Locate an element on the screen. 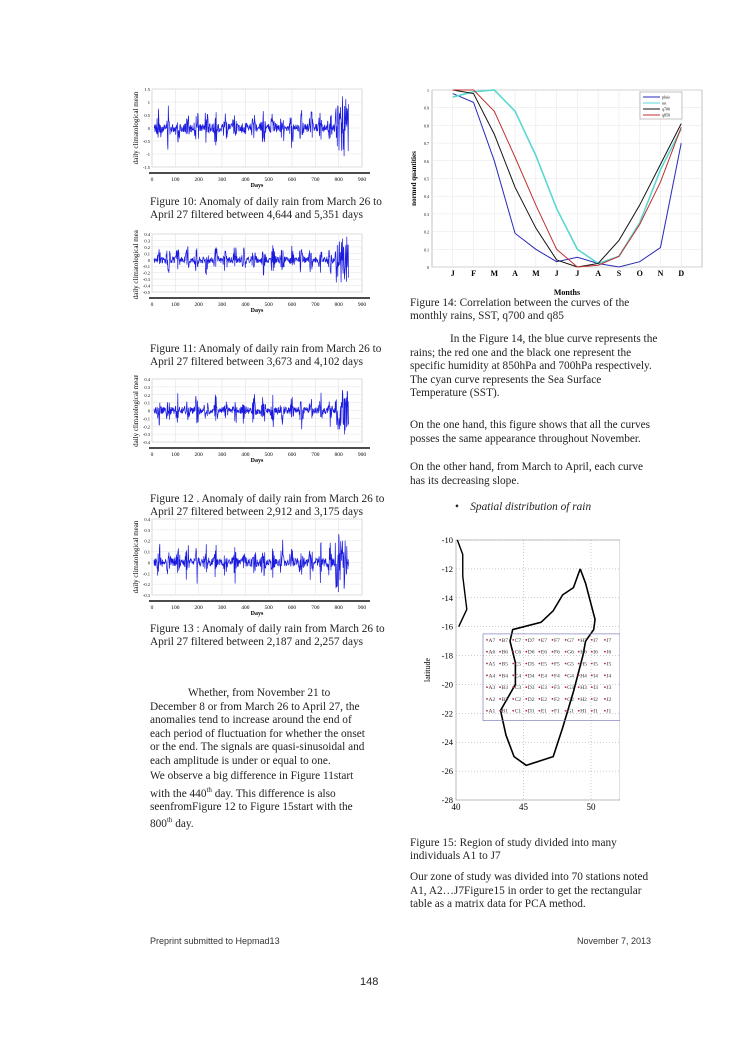 The image size is (744, 1053). station-label: I7 is located at coordinates (595, 641).